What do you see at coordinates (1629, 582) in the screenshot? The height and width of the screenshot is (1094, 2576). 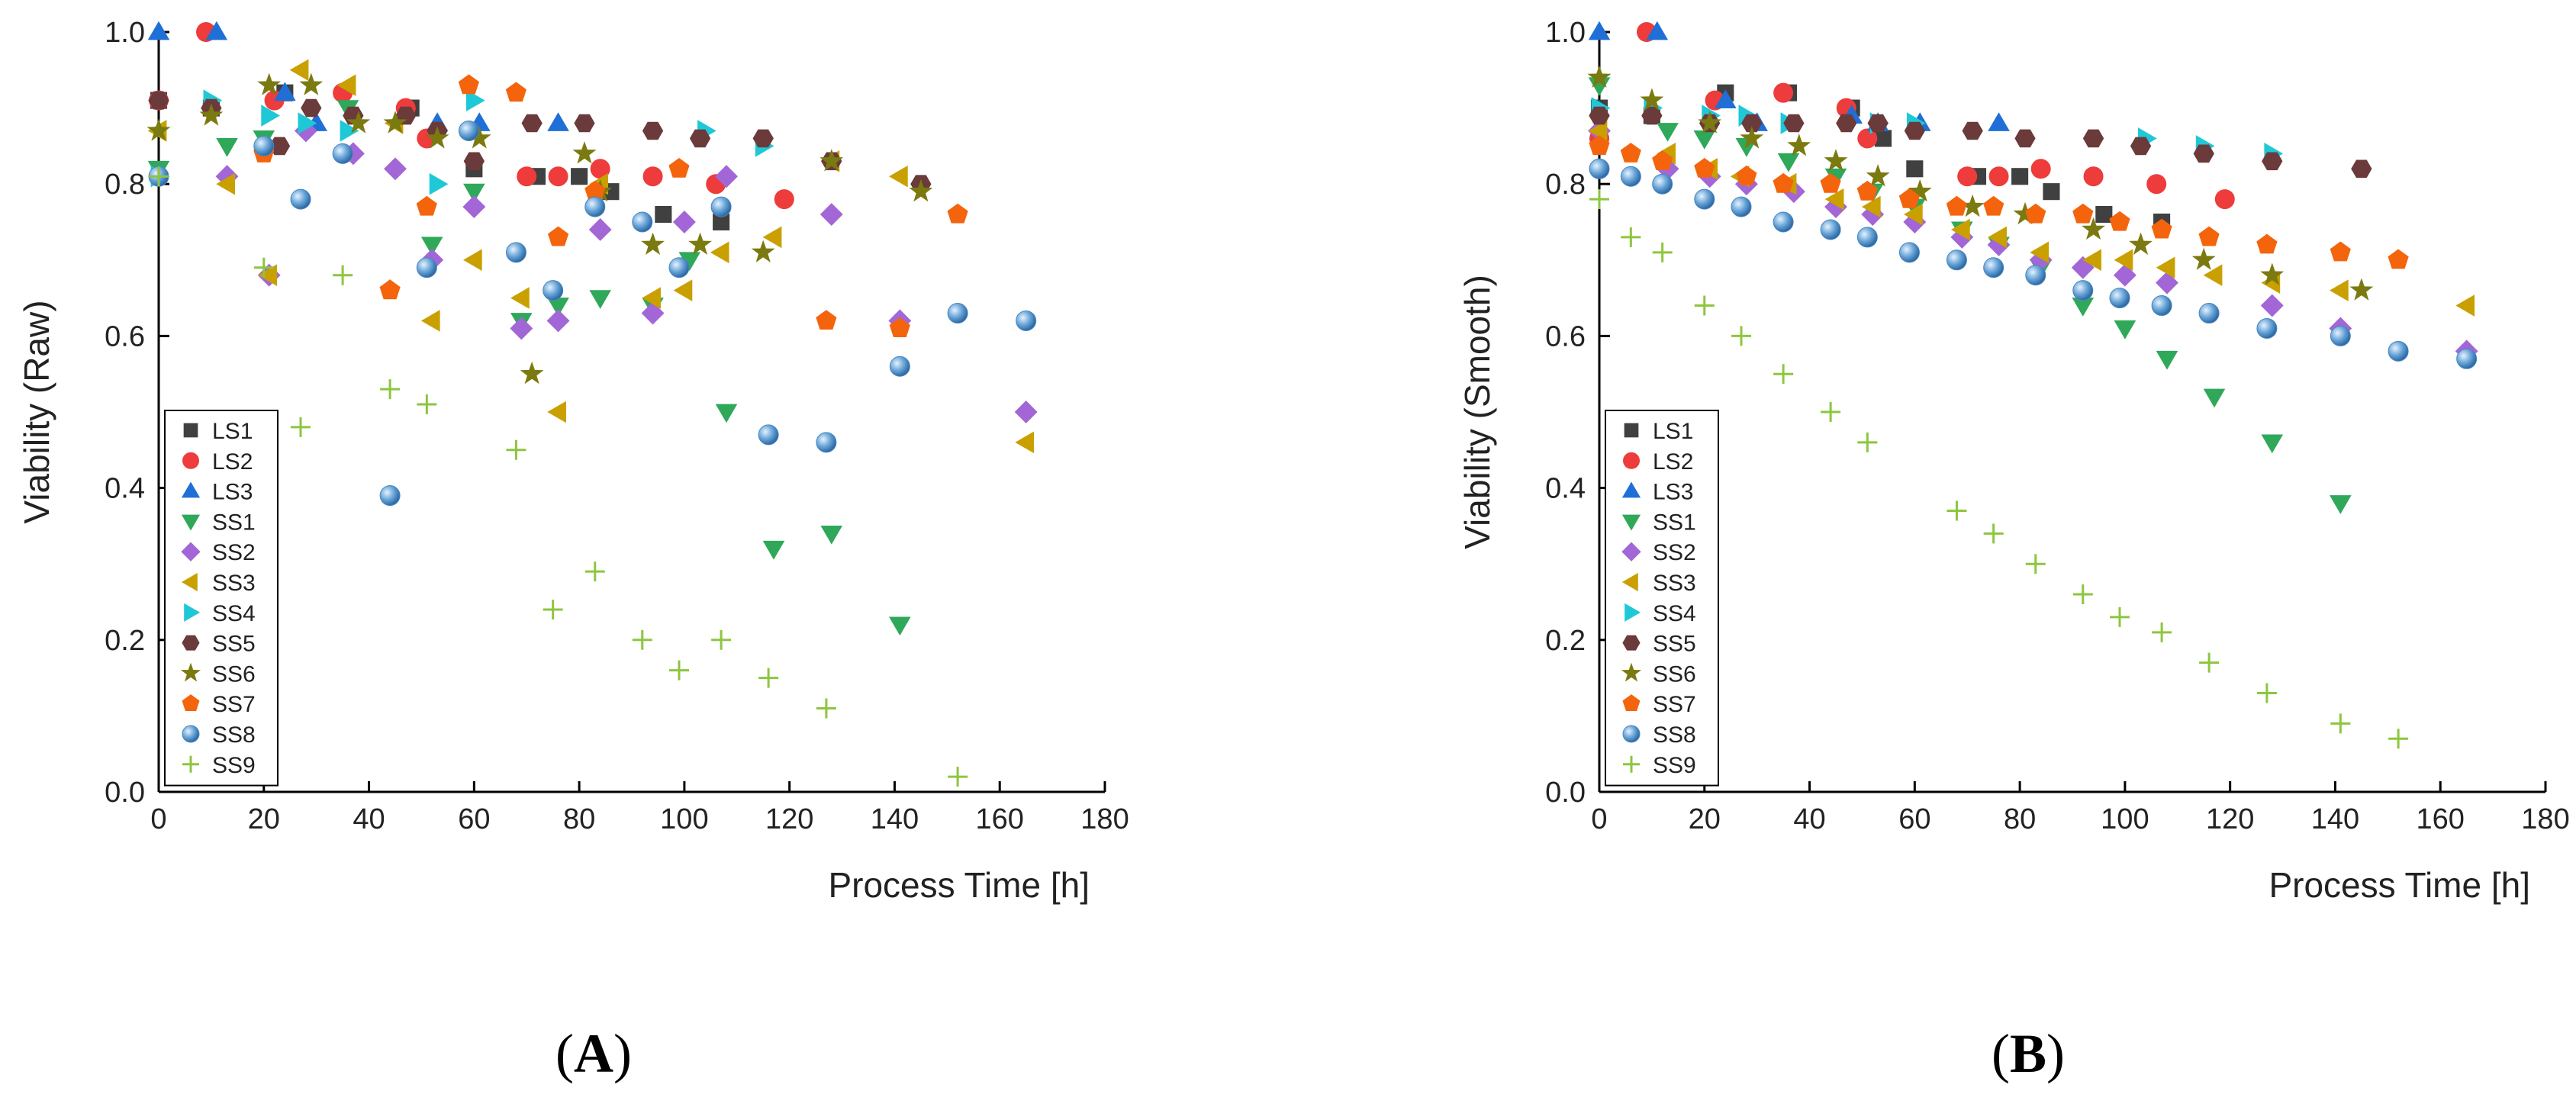 I see `legend-marker-ss3` at bounding box center [1629, 582].